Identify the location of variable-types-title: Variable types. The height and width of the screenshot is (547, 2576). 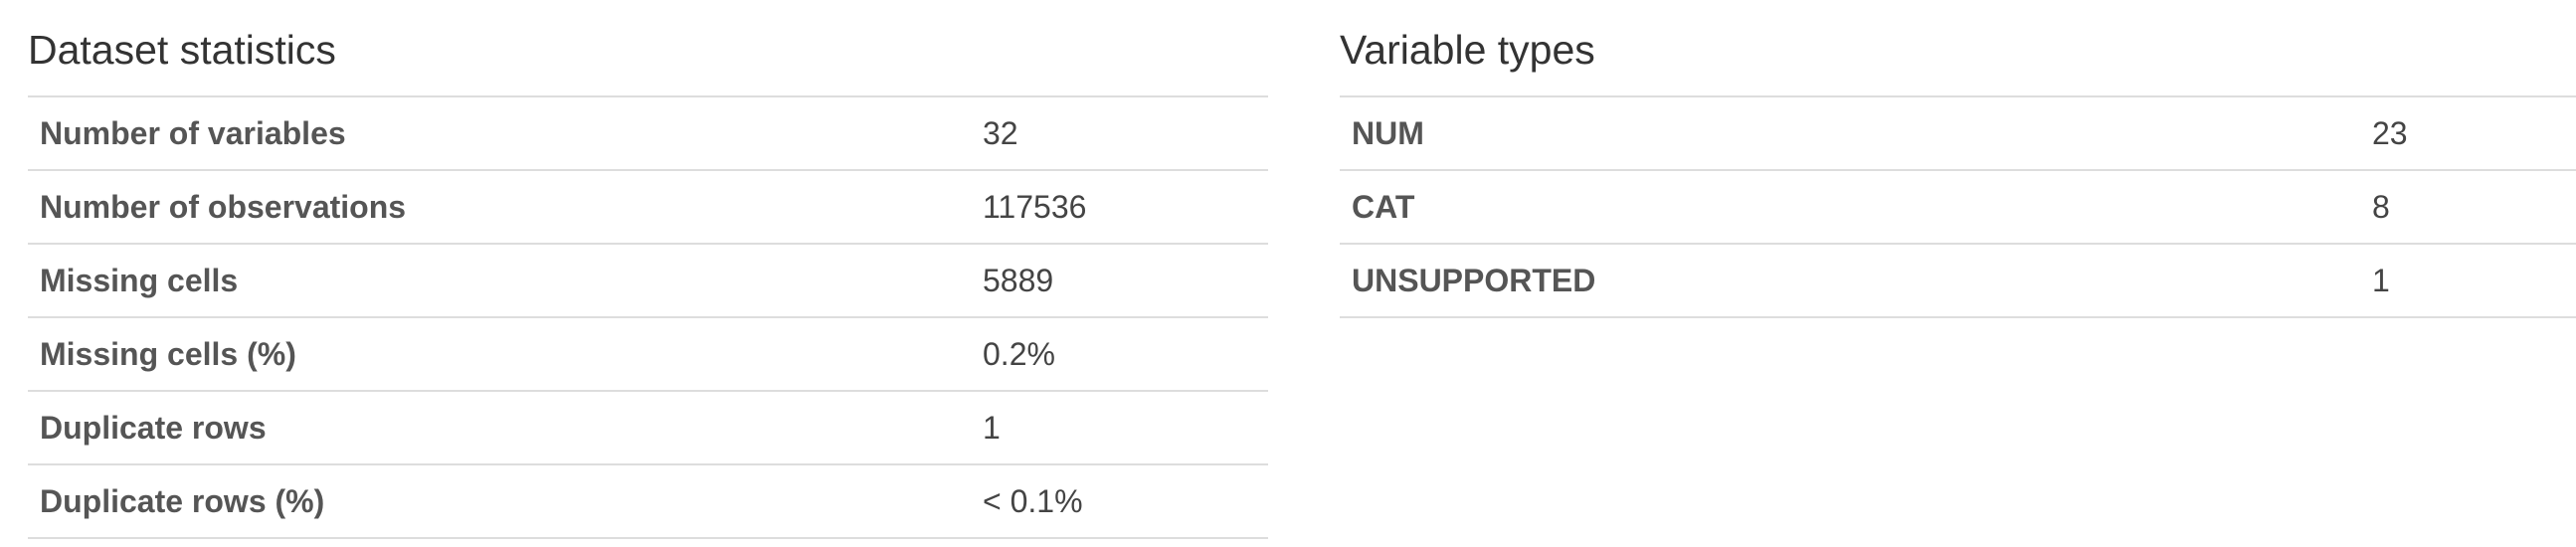
(1467, 50).